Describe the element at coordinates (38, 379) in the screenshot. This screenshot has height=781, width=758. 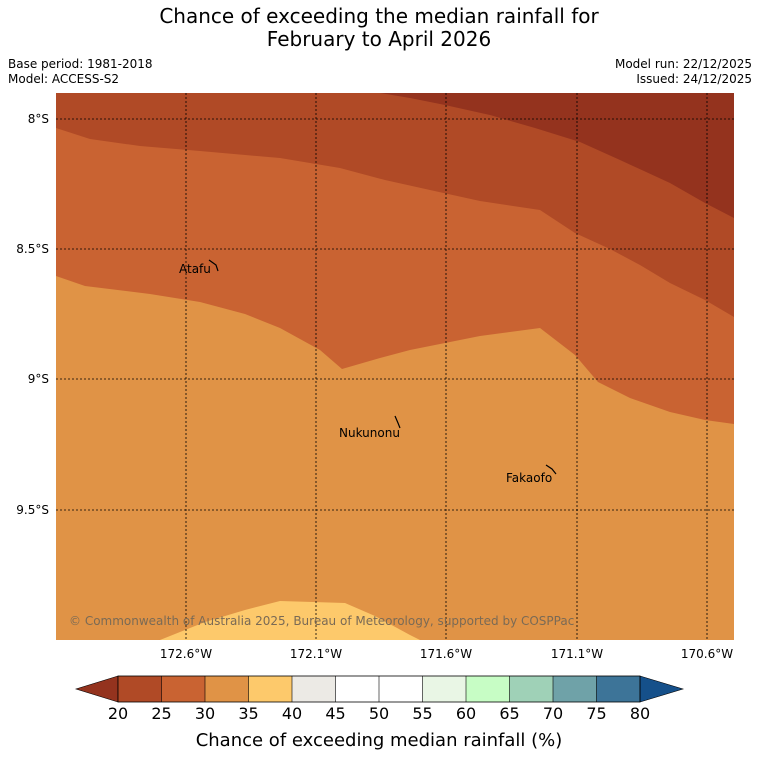
I see `lat-label-9s: 9°S` at that location.